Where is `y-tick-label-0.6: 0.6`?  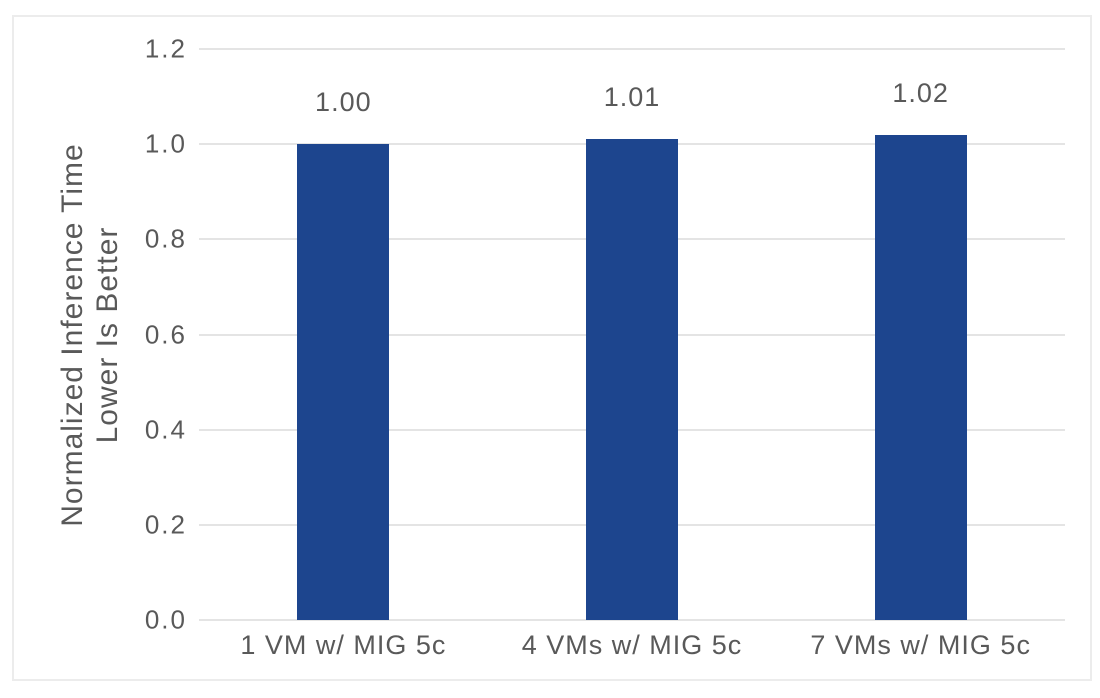 y-tick-label-0.6: 0.6 is located at coordinates (165, 334).